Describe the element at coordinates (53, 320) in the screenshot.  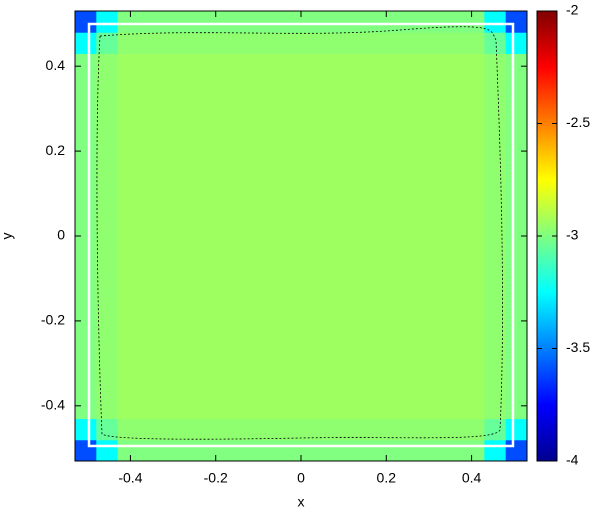
I see `y-tick-label: -0.2` at that location.